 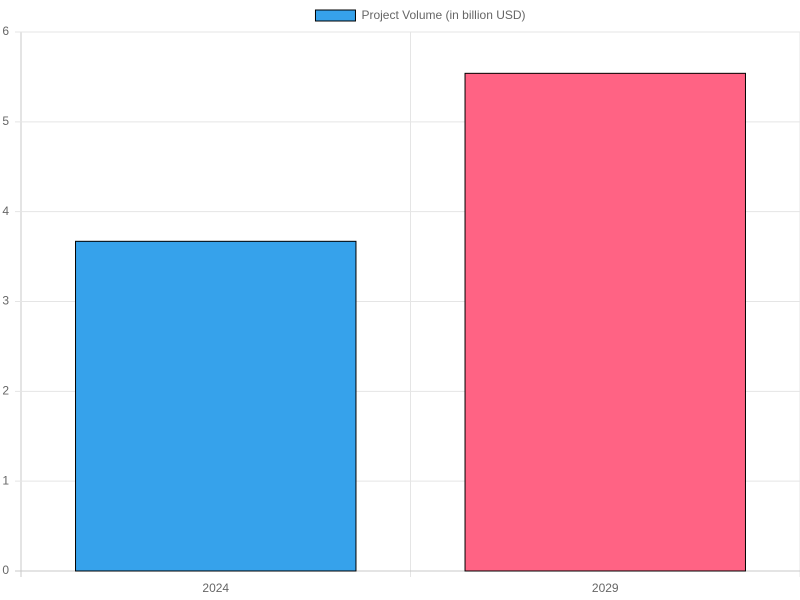 What do you see at coordinates (5, 480) in the screenshot?
I see `y-tick-label: 1` at bounding box center [5, 480].